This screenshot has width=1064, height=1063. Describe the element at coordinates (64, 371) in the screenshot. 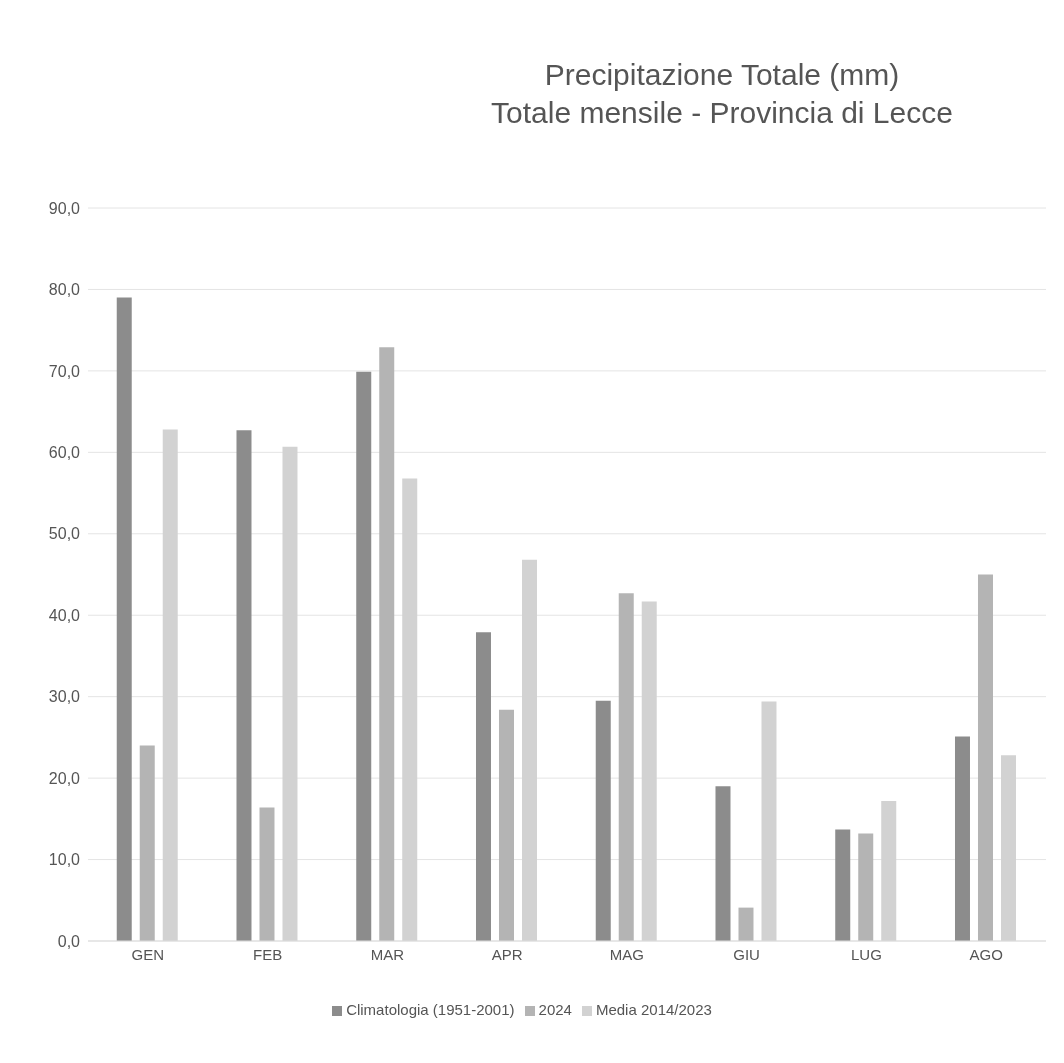

I see `y-tick-label: 70,0` at that location.